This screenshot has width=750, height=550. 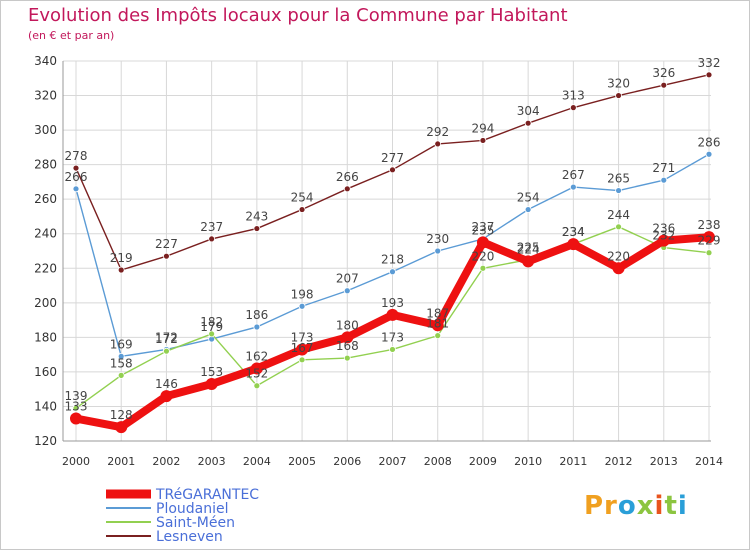 I want to click on data-label: 193, so click(x=392, y=303).